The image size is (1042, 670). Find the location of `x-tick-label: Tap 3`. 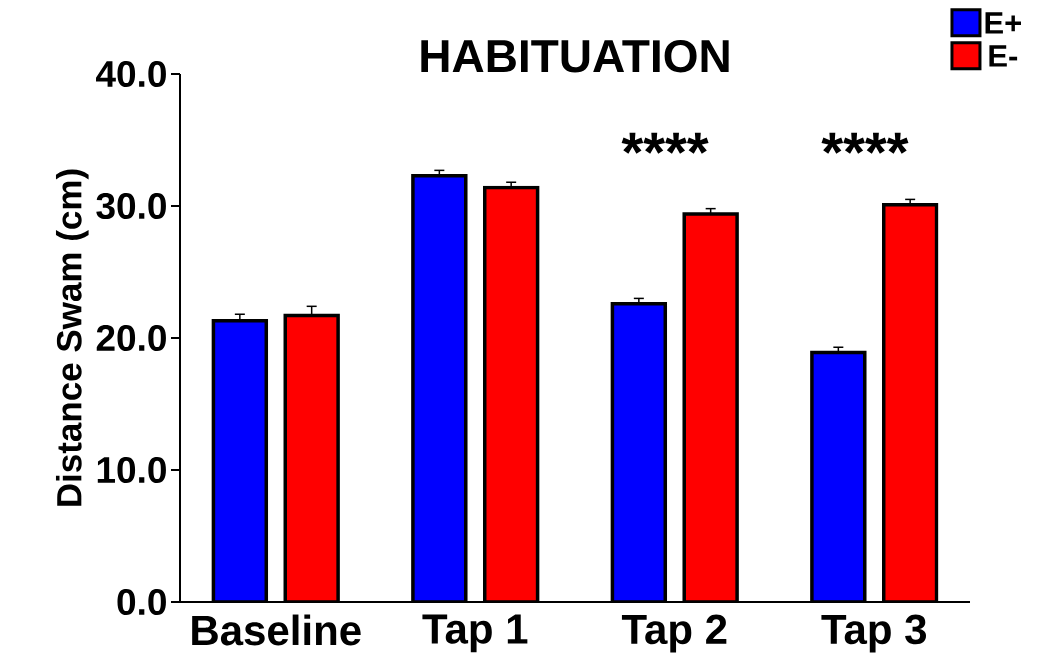

x-tick-label: Tap 3 is located at coordinates (874, 633).